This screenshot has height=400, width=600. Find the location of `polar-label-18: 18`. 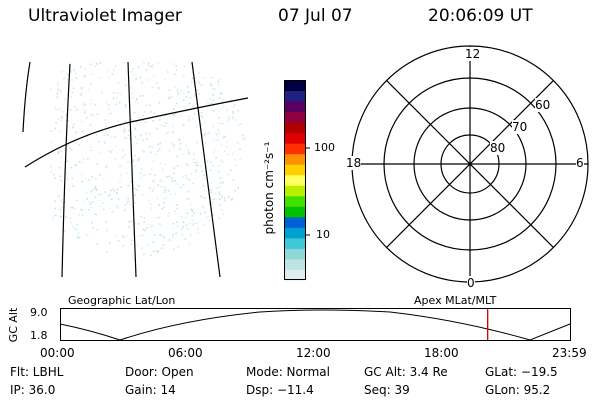

polar-label-18: 18 is located at coordinates (354, 163).